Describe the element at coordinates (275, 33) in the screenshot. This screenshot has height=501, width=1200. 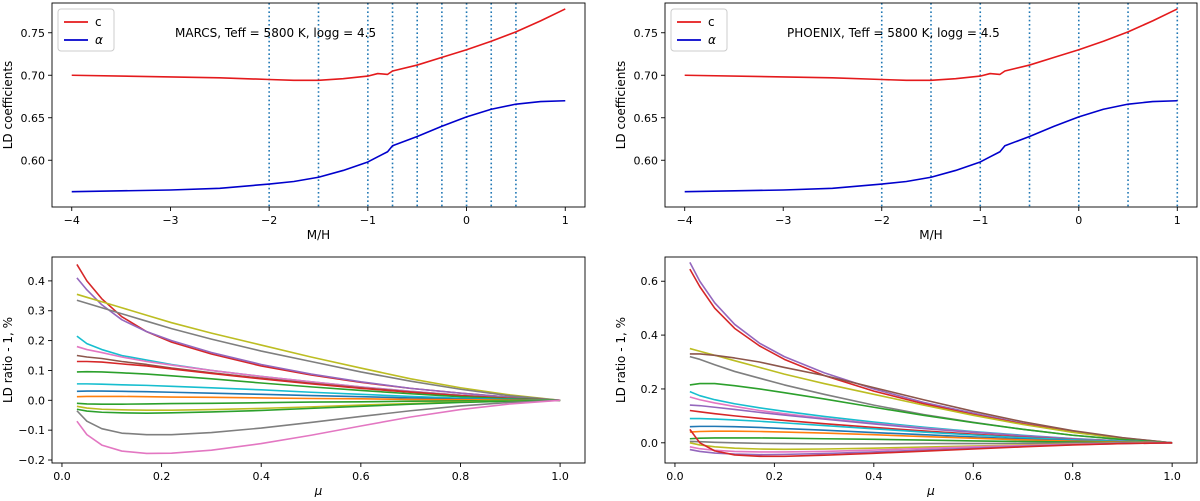
I see `panel-annotation: MARCS, Teff = 5800 K, logg = 4.5` at that location.